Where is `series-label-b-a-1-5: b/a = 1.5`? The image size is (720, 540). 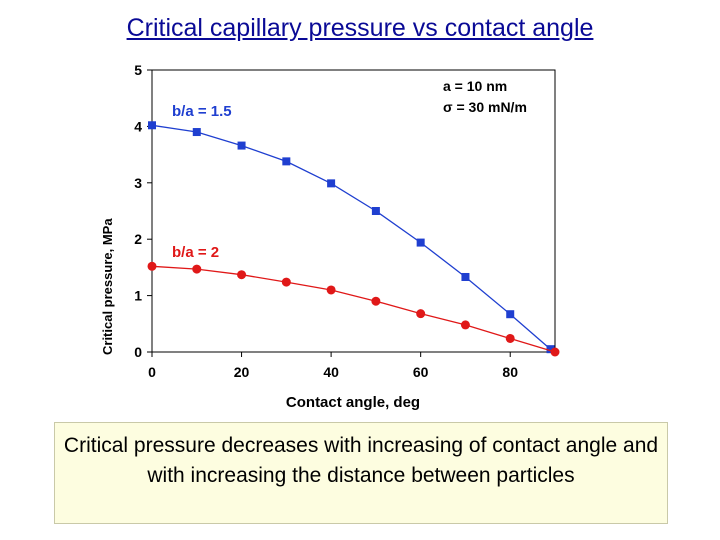 series-label-b-a-1-5: b/a = 1.5 is located at coordinates (202, 111).